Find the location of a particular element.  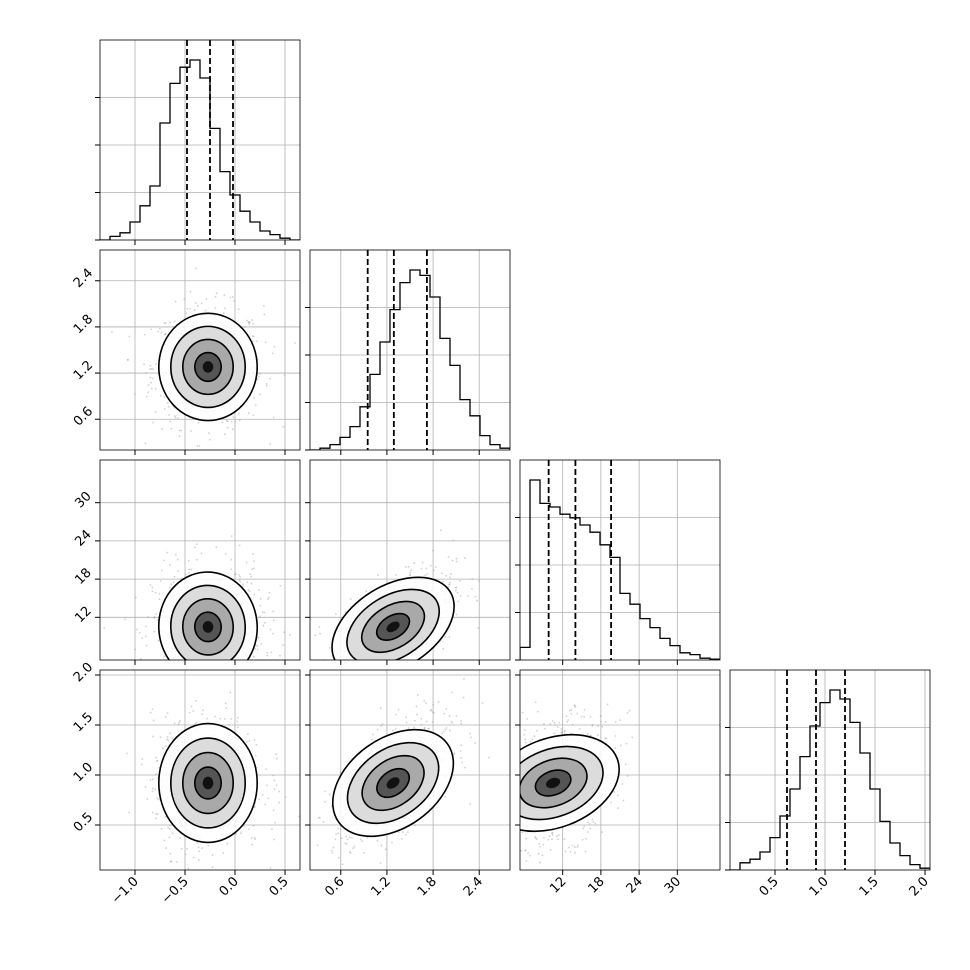

panel-frame is located at coordinates (830, 770).